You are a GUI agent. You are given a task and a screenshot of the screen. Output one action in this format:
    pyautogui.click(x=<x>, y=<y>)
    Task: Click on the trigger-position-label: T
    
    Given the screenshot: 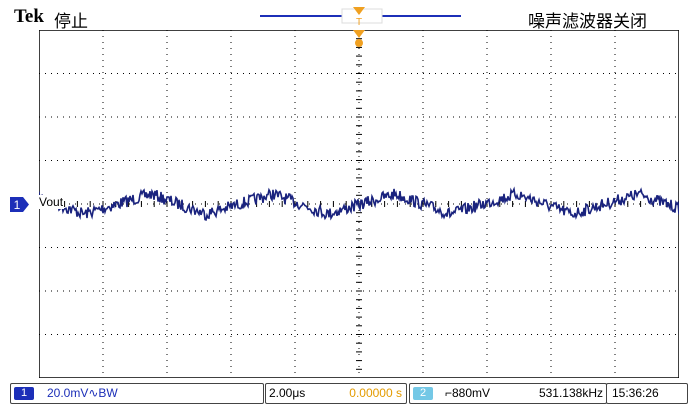 What is the action you would take?
    pyautogui.click(x=359, y=22)
    